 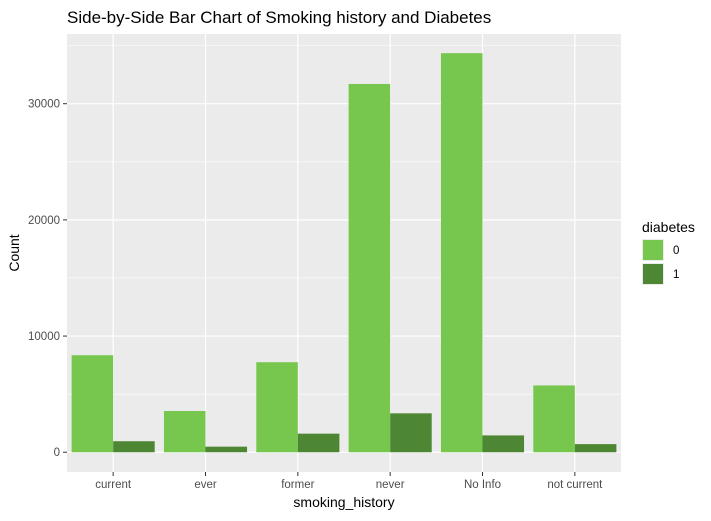 What do you see at coordinates (390, 485) in the screenshot?
I see `x-tick-label: never` at bounding box center [390, 485].